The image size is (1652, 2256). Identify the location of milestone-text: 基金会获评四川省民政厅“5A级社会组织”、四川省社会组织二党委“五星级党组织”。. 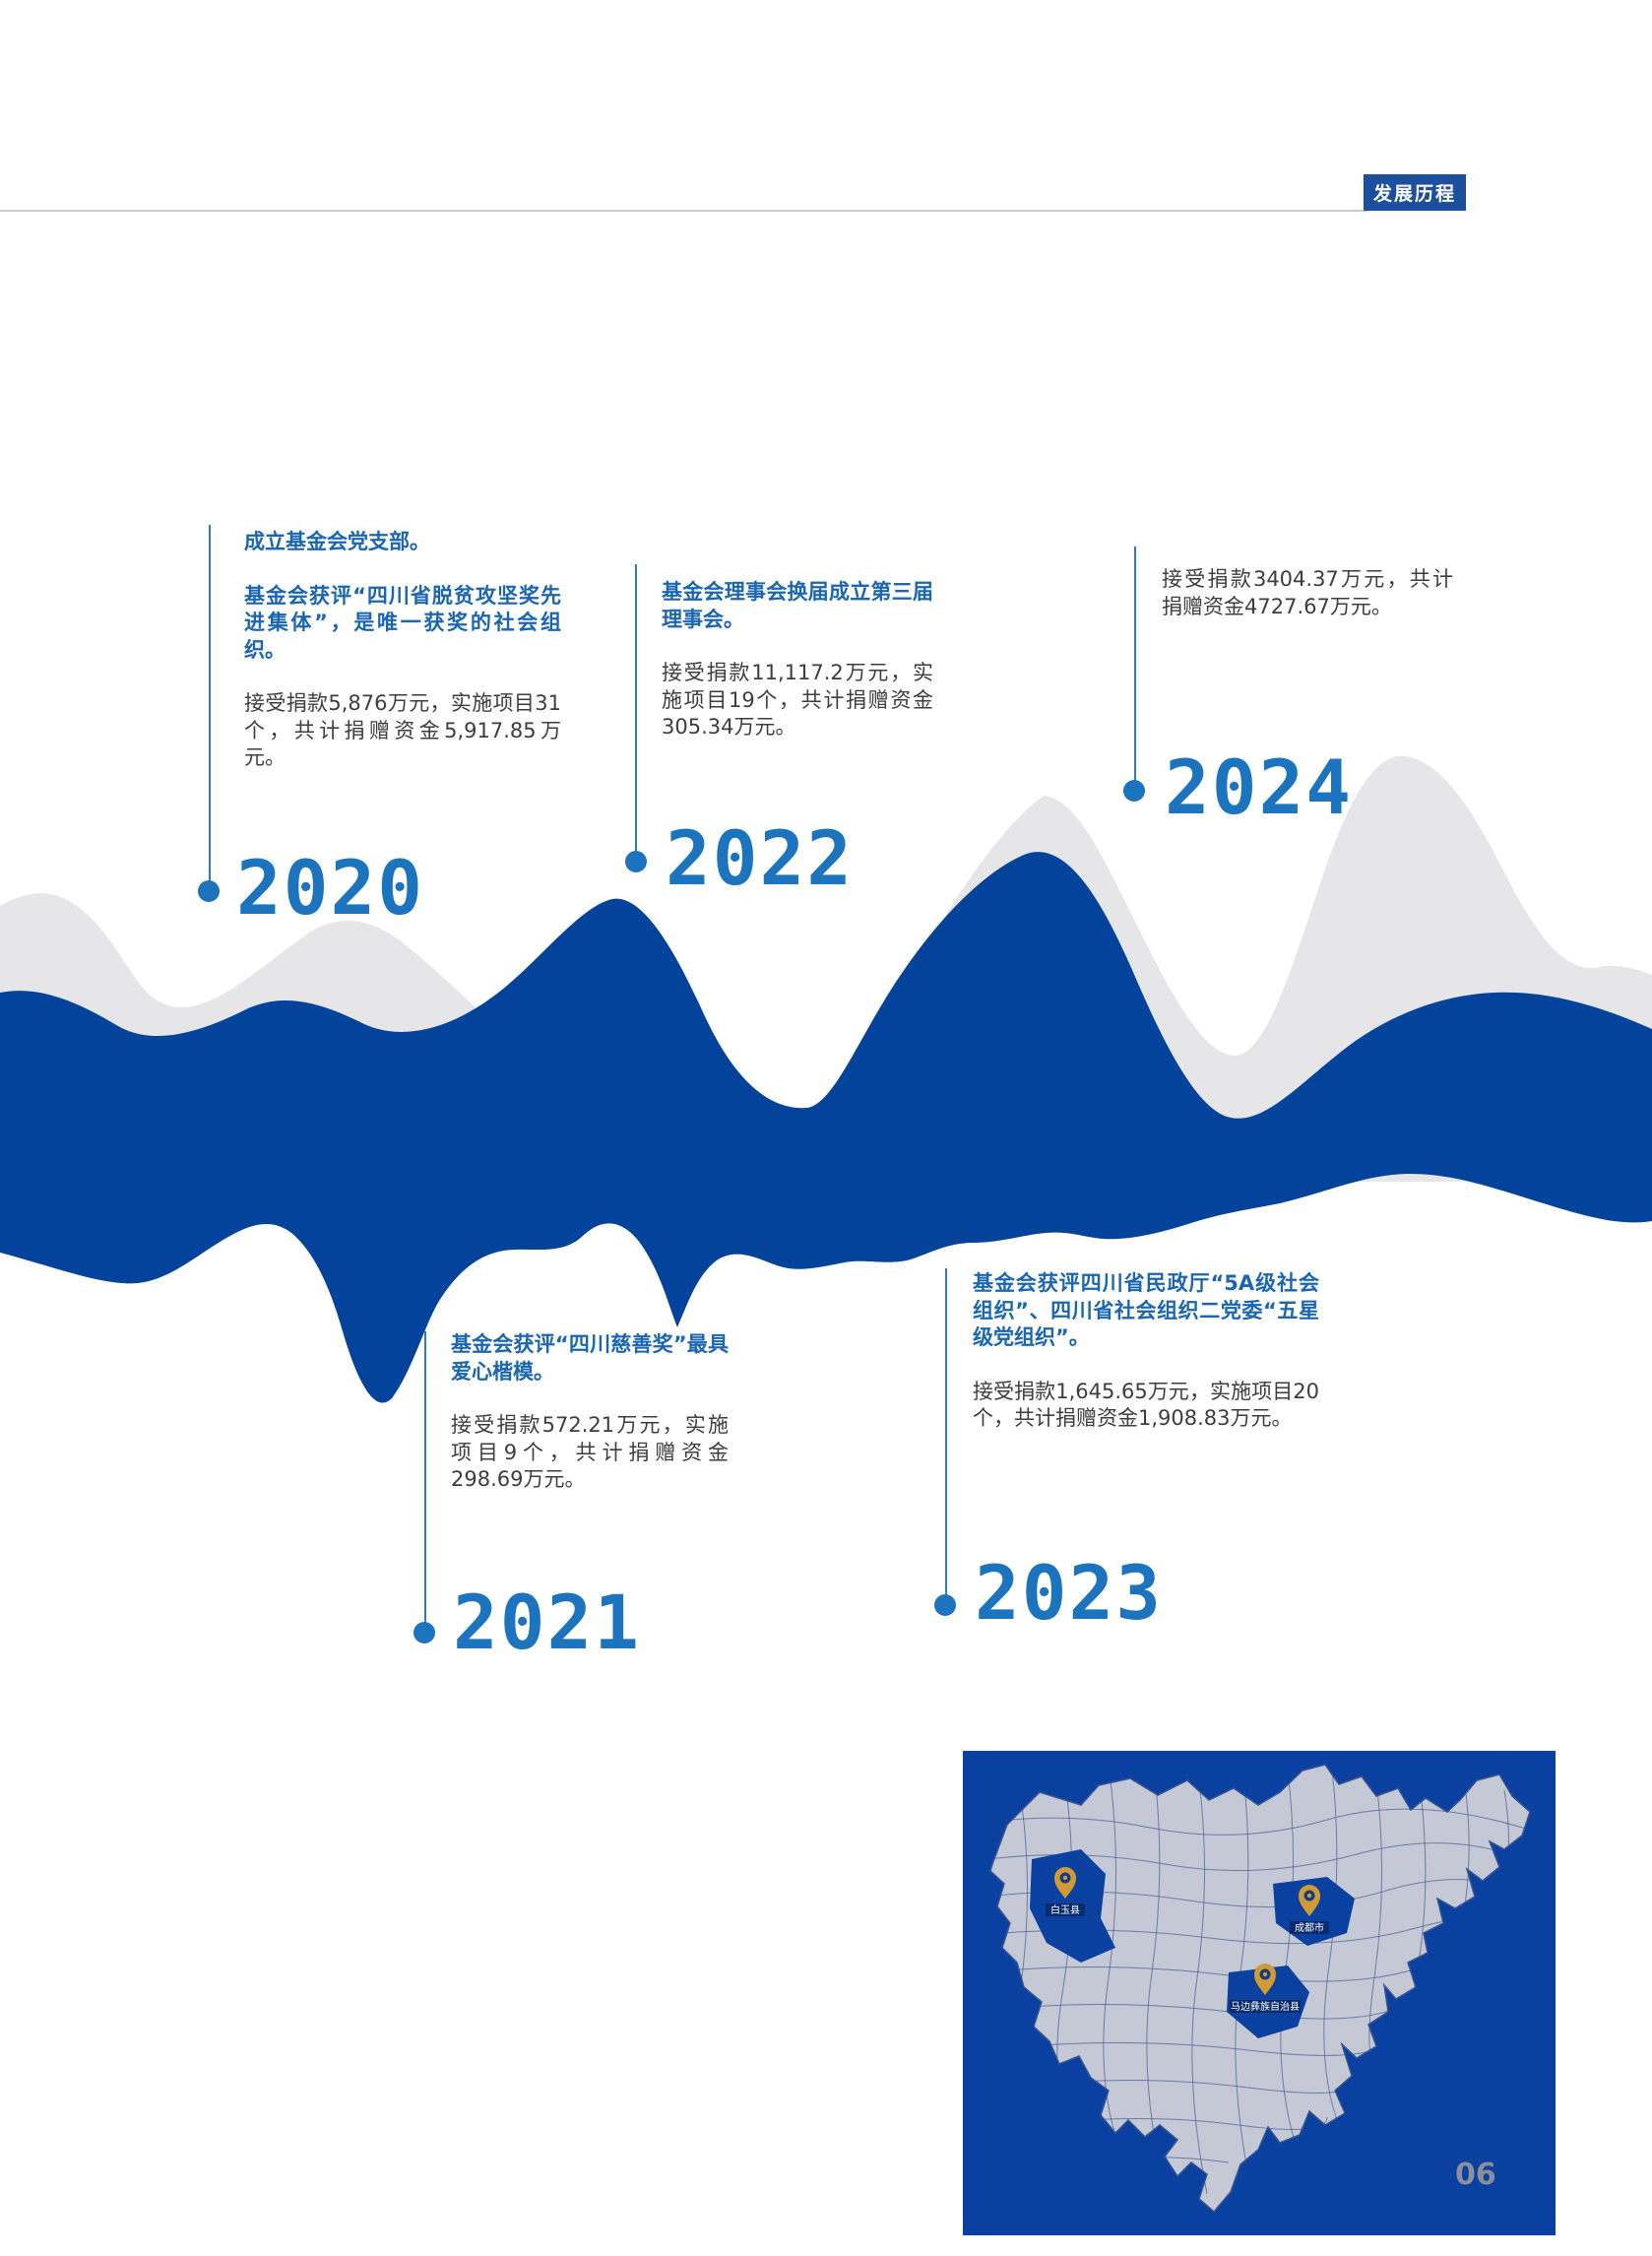
(1146, 1310).